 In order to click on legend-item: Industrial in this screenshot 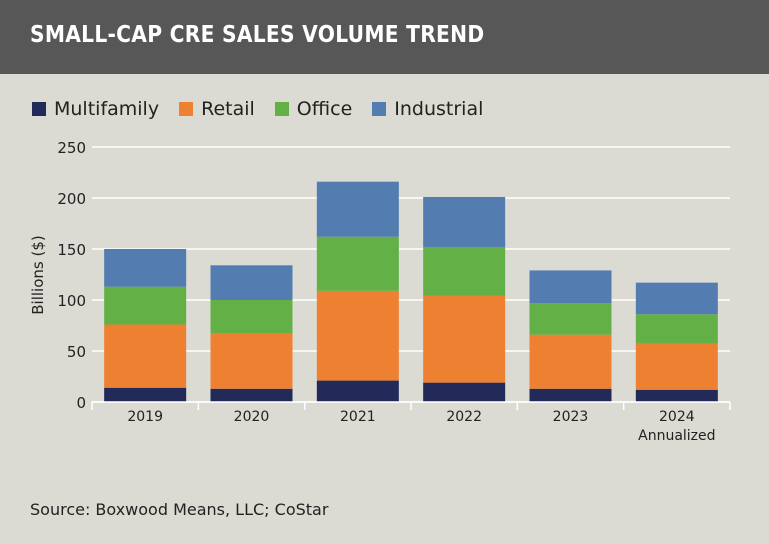, I will do `click(427, 109)`.